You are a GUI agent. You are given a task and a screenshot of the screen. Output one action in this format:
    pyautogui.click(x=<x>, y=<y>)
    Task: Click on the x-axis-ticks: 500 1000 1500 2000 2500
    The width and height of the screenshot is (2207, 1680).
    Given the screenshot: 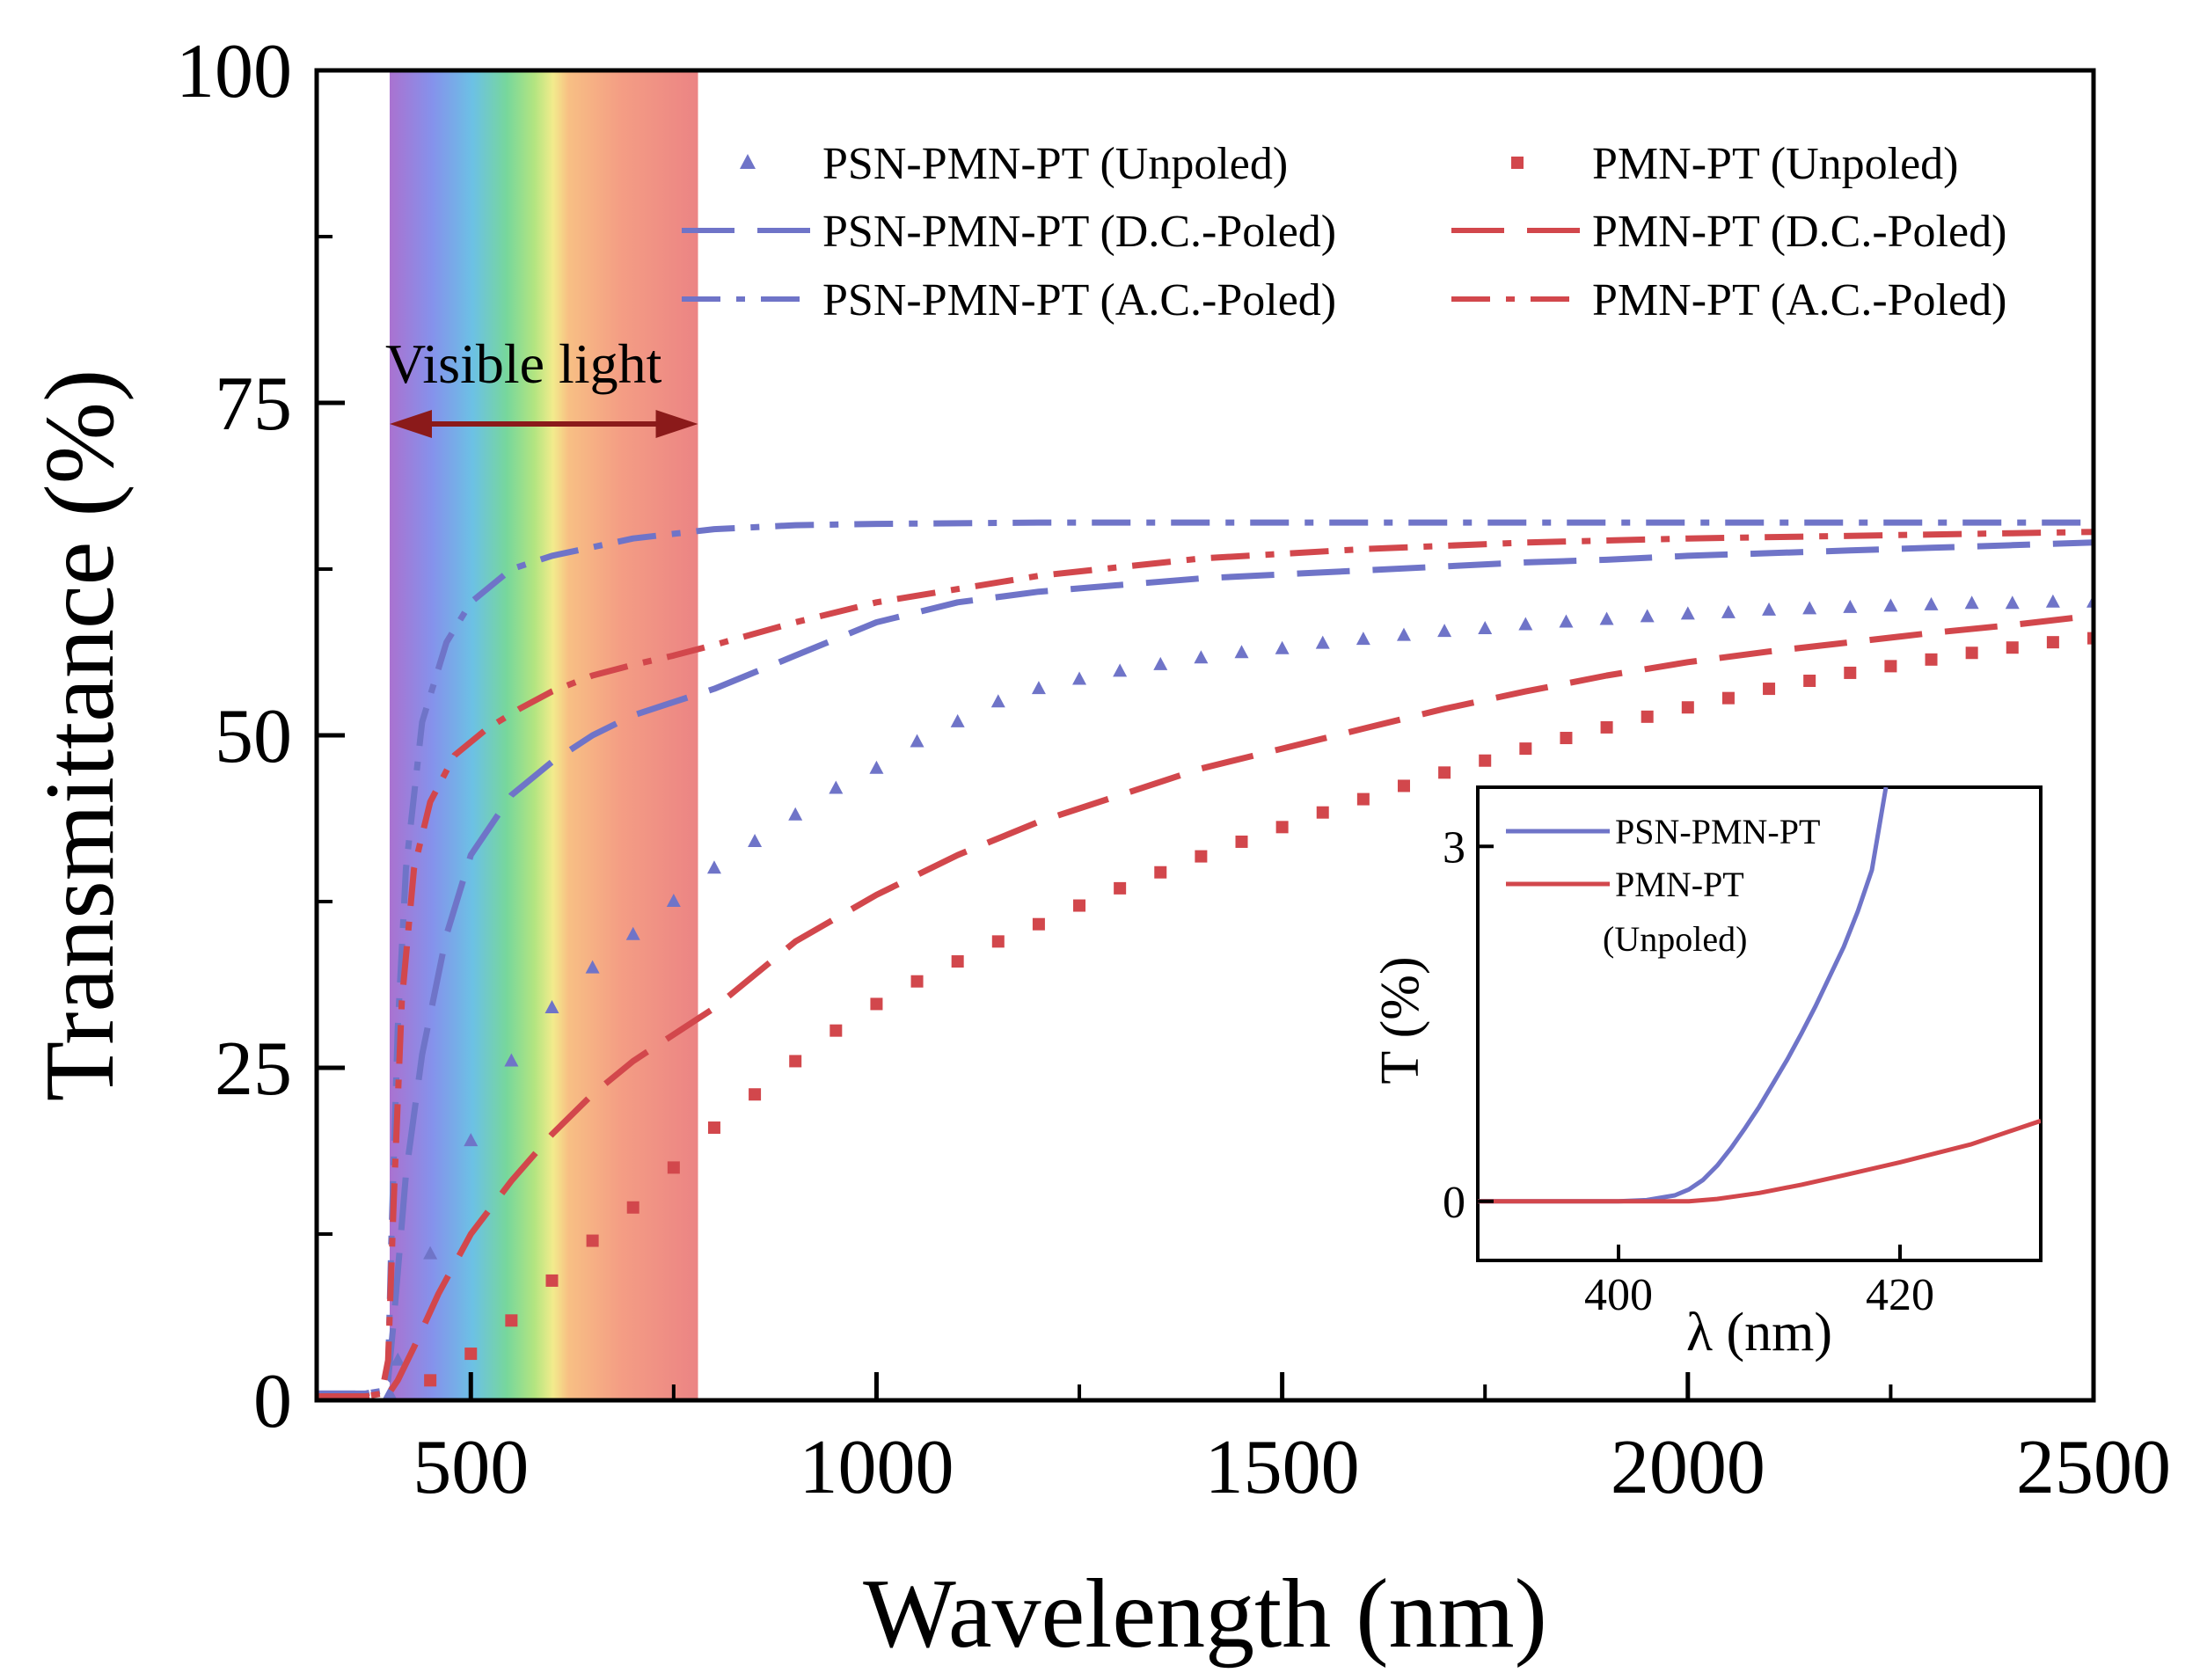 What is the action you would take?
    pyautogui.click(x=1292, y=1441)
    